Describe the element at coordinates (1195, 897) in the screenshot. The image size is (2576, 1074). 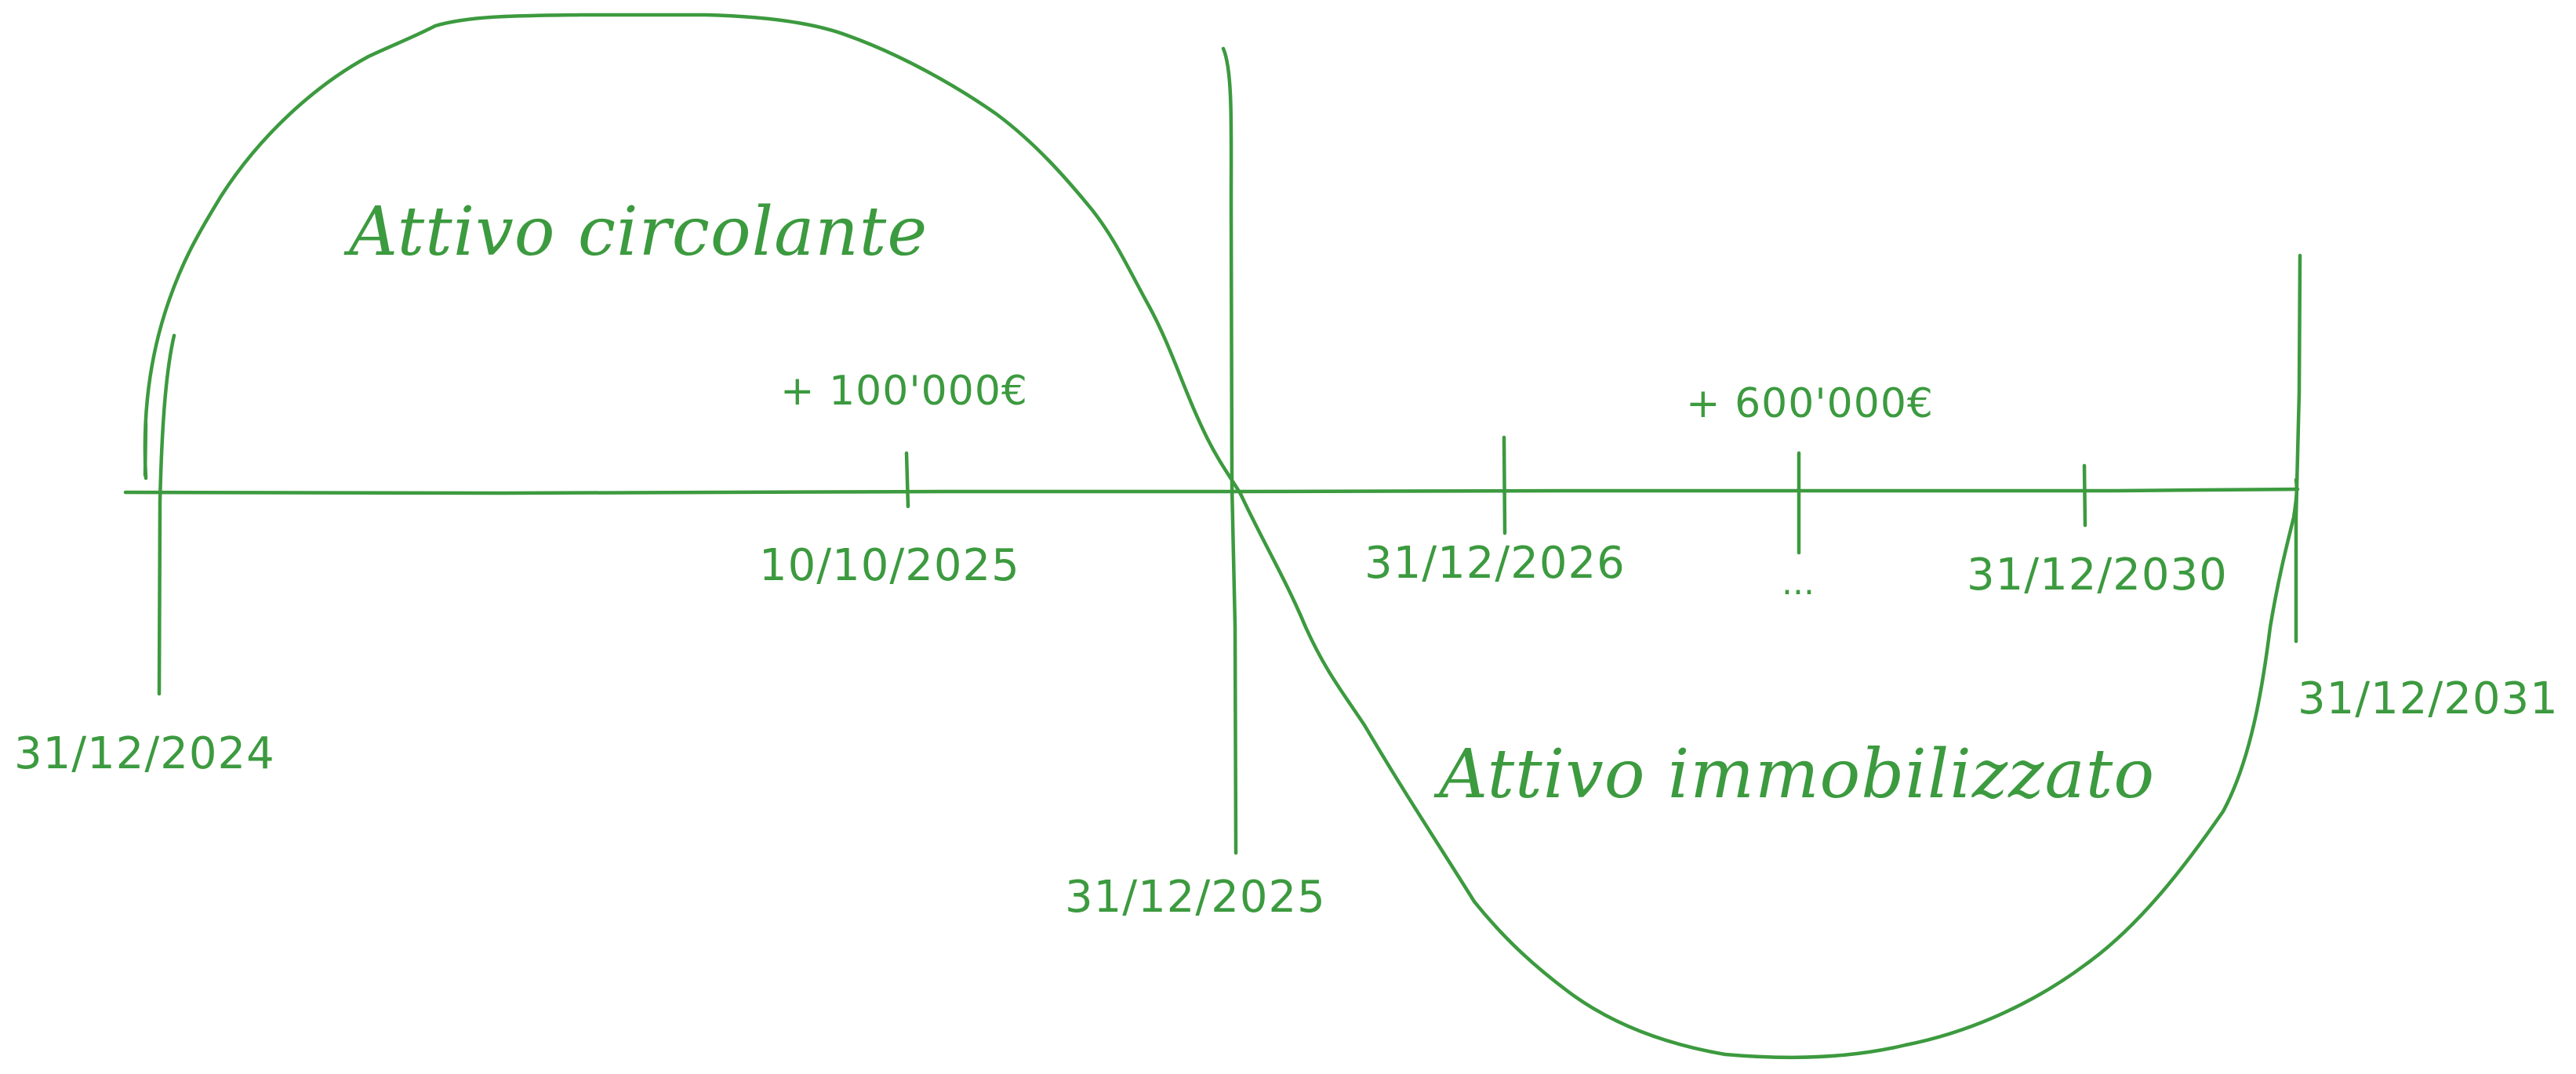
I see `date-end-2025-label: 31/12/2025` at that location.